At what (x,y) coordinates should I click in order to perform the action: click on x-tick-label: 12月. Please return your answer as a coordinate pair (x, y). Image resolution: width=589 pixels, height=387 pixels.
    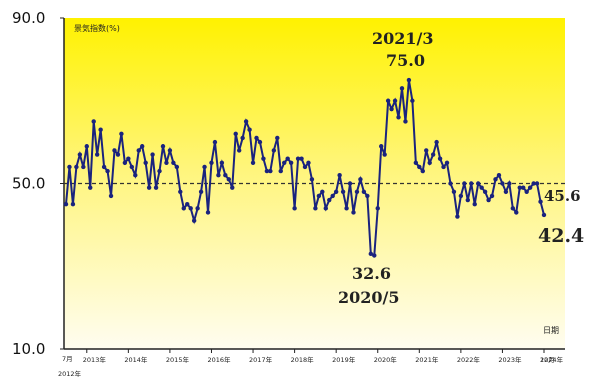
    Looking at the image, I should click on (547, 360).